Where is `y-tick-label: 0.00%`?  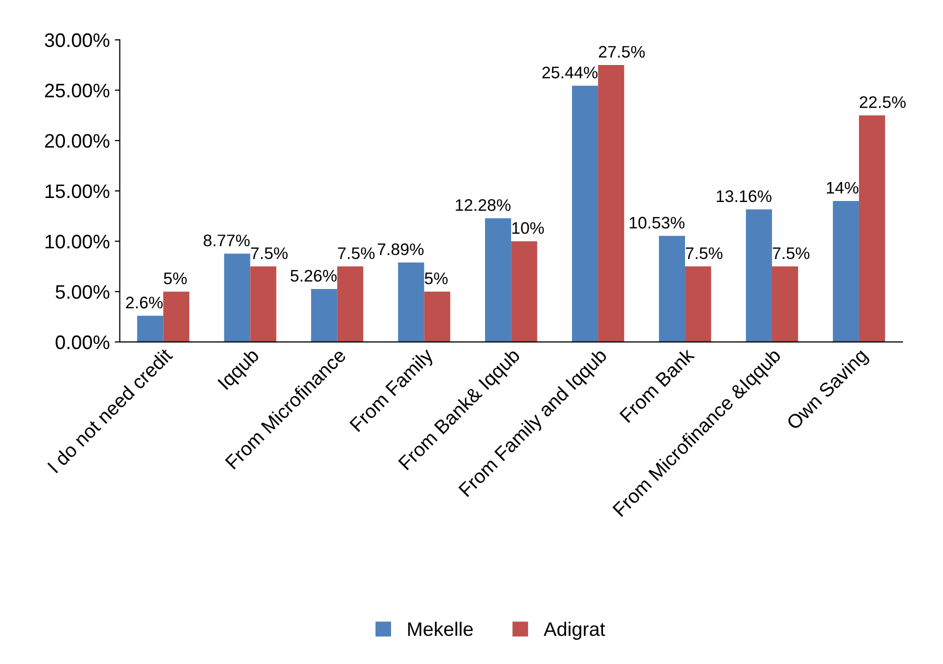 y-tick-label: 0.00% is located at coordinates (83, 342).